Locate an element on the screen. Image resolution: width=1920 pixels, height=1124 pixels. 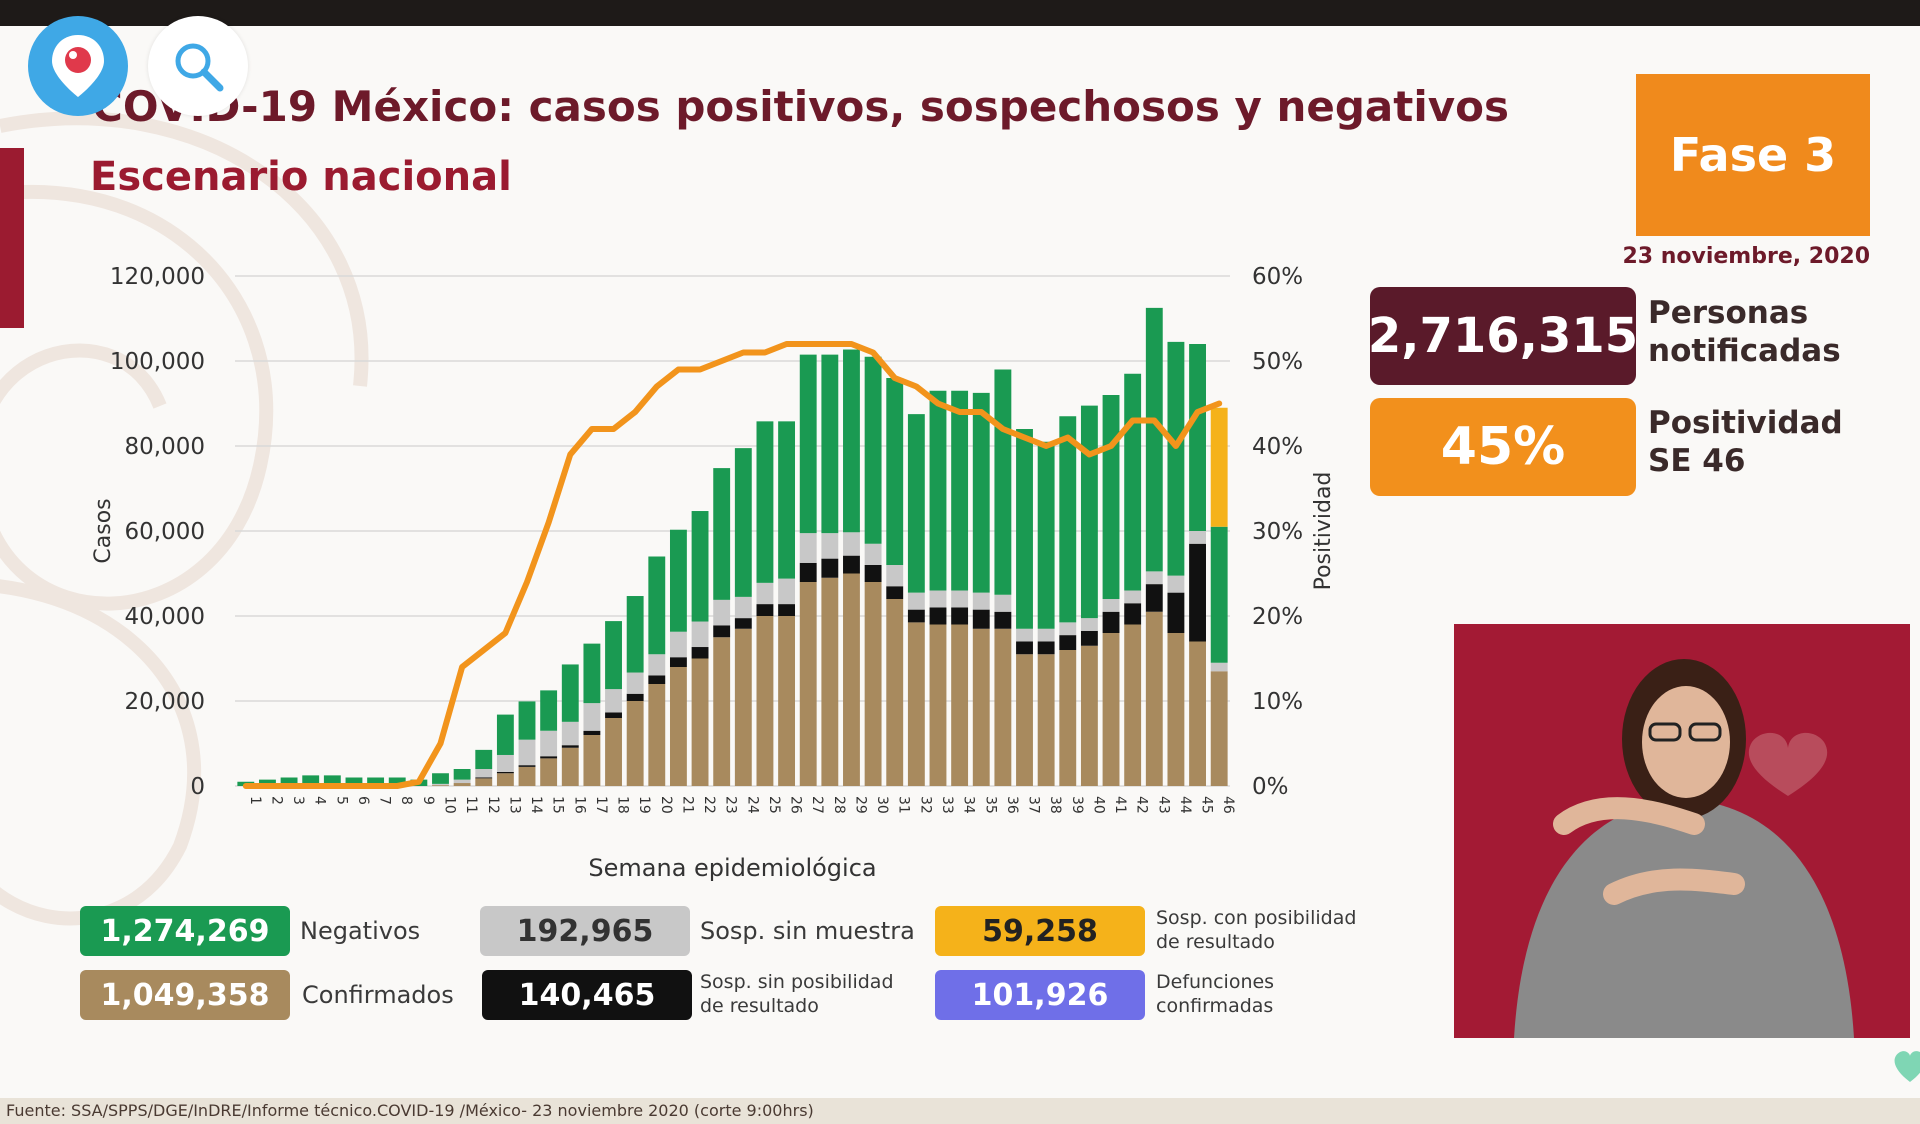
legend-sin-posibilidad-label: Sosp. sin posibilidad de resultado is located at coordinates (797, 994).